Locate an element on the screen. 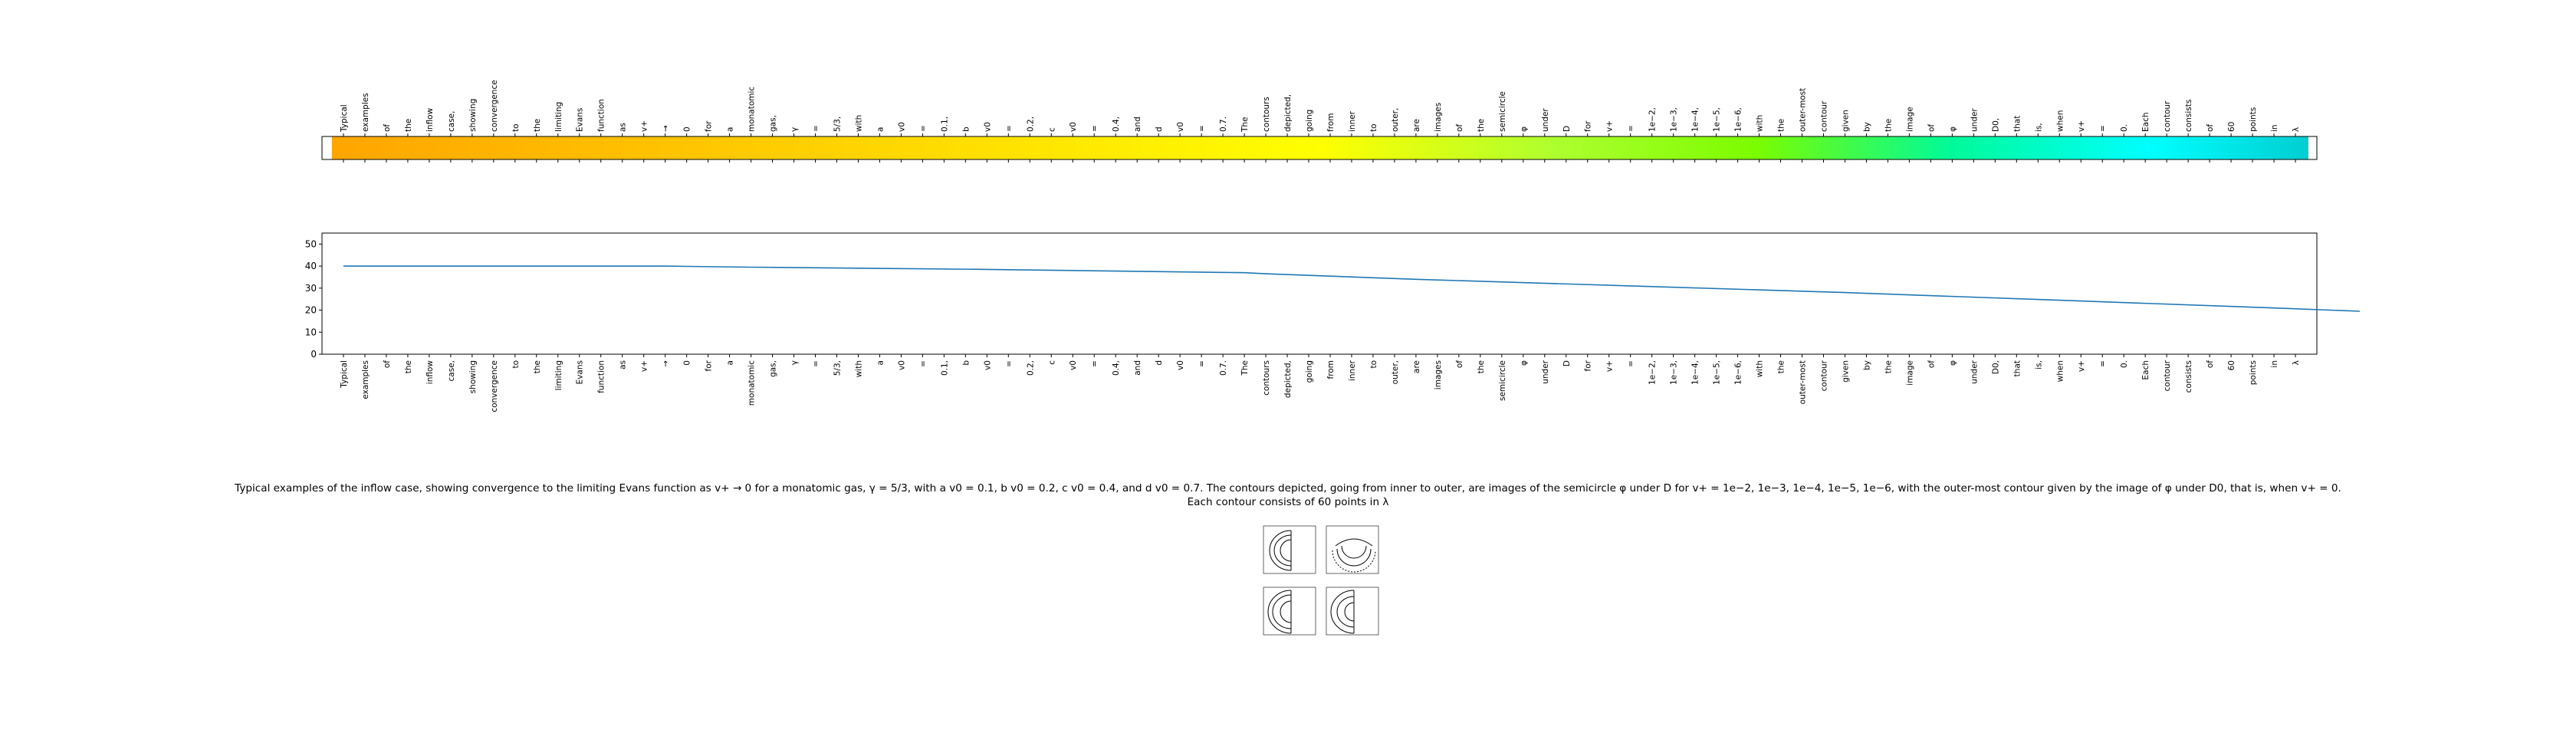 The width and height of the screenshot is (2576, 736). x-tick-label: d is located at coordinates (1159, 363).